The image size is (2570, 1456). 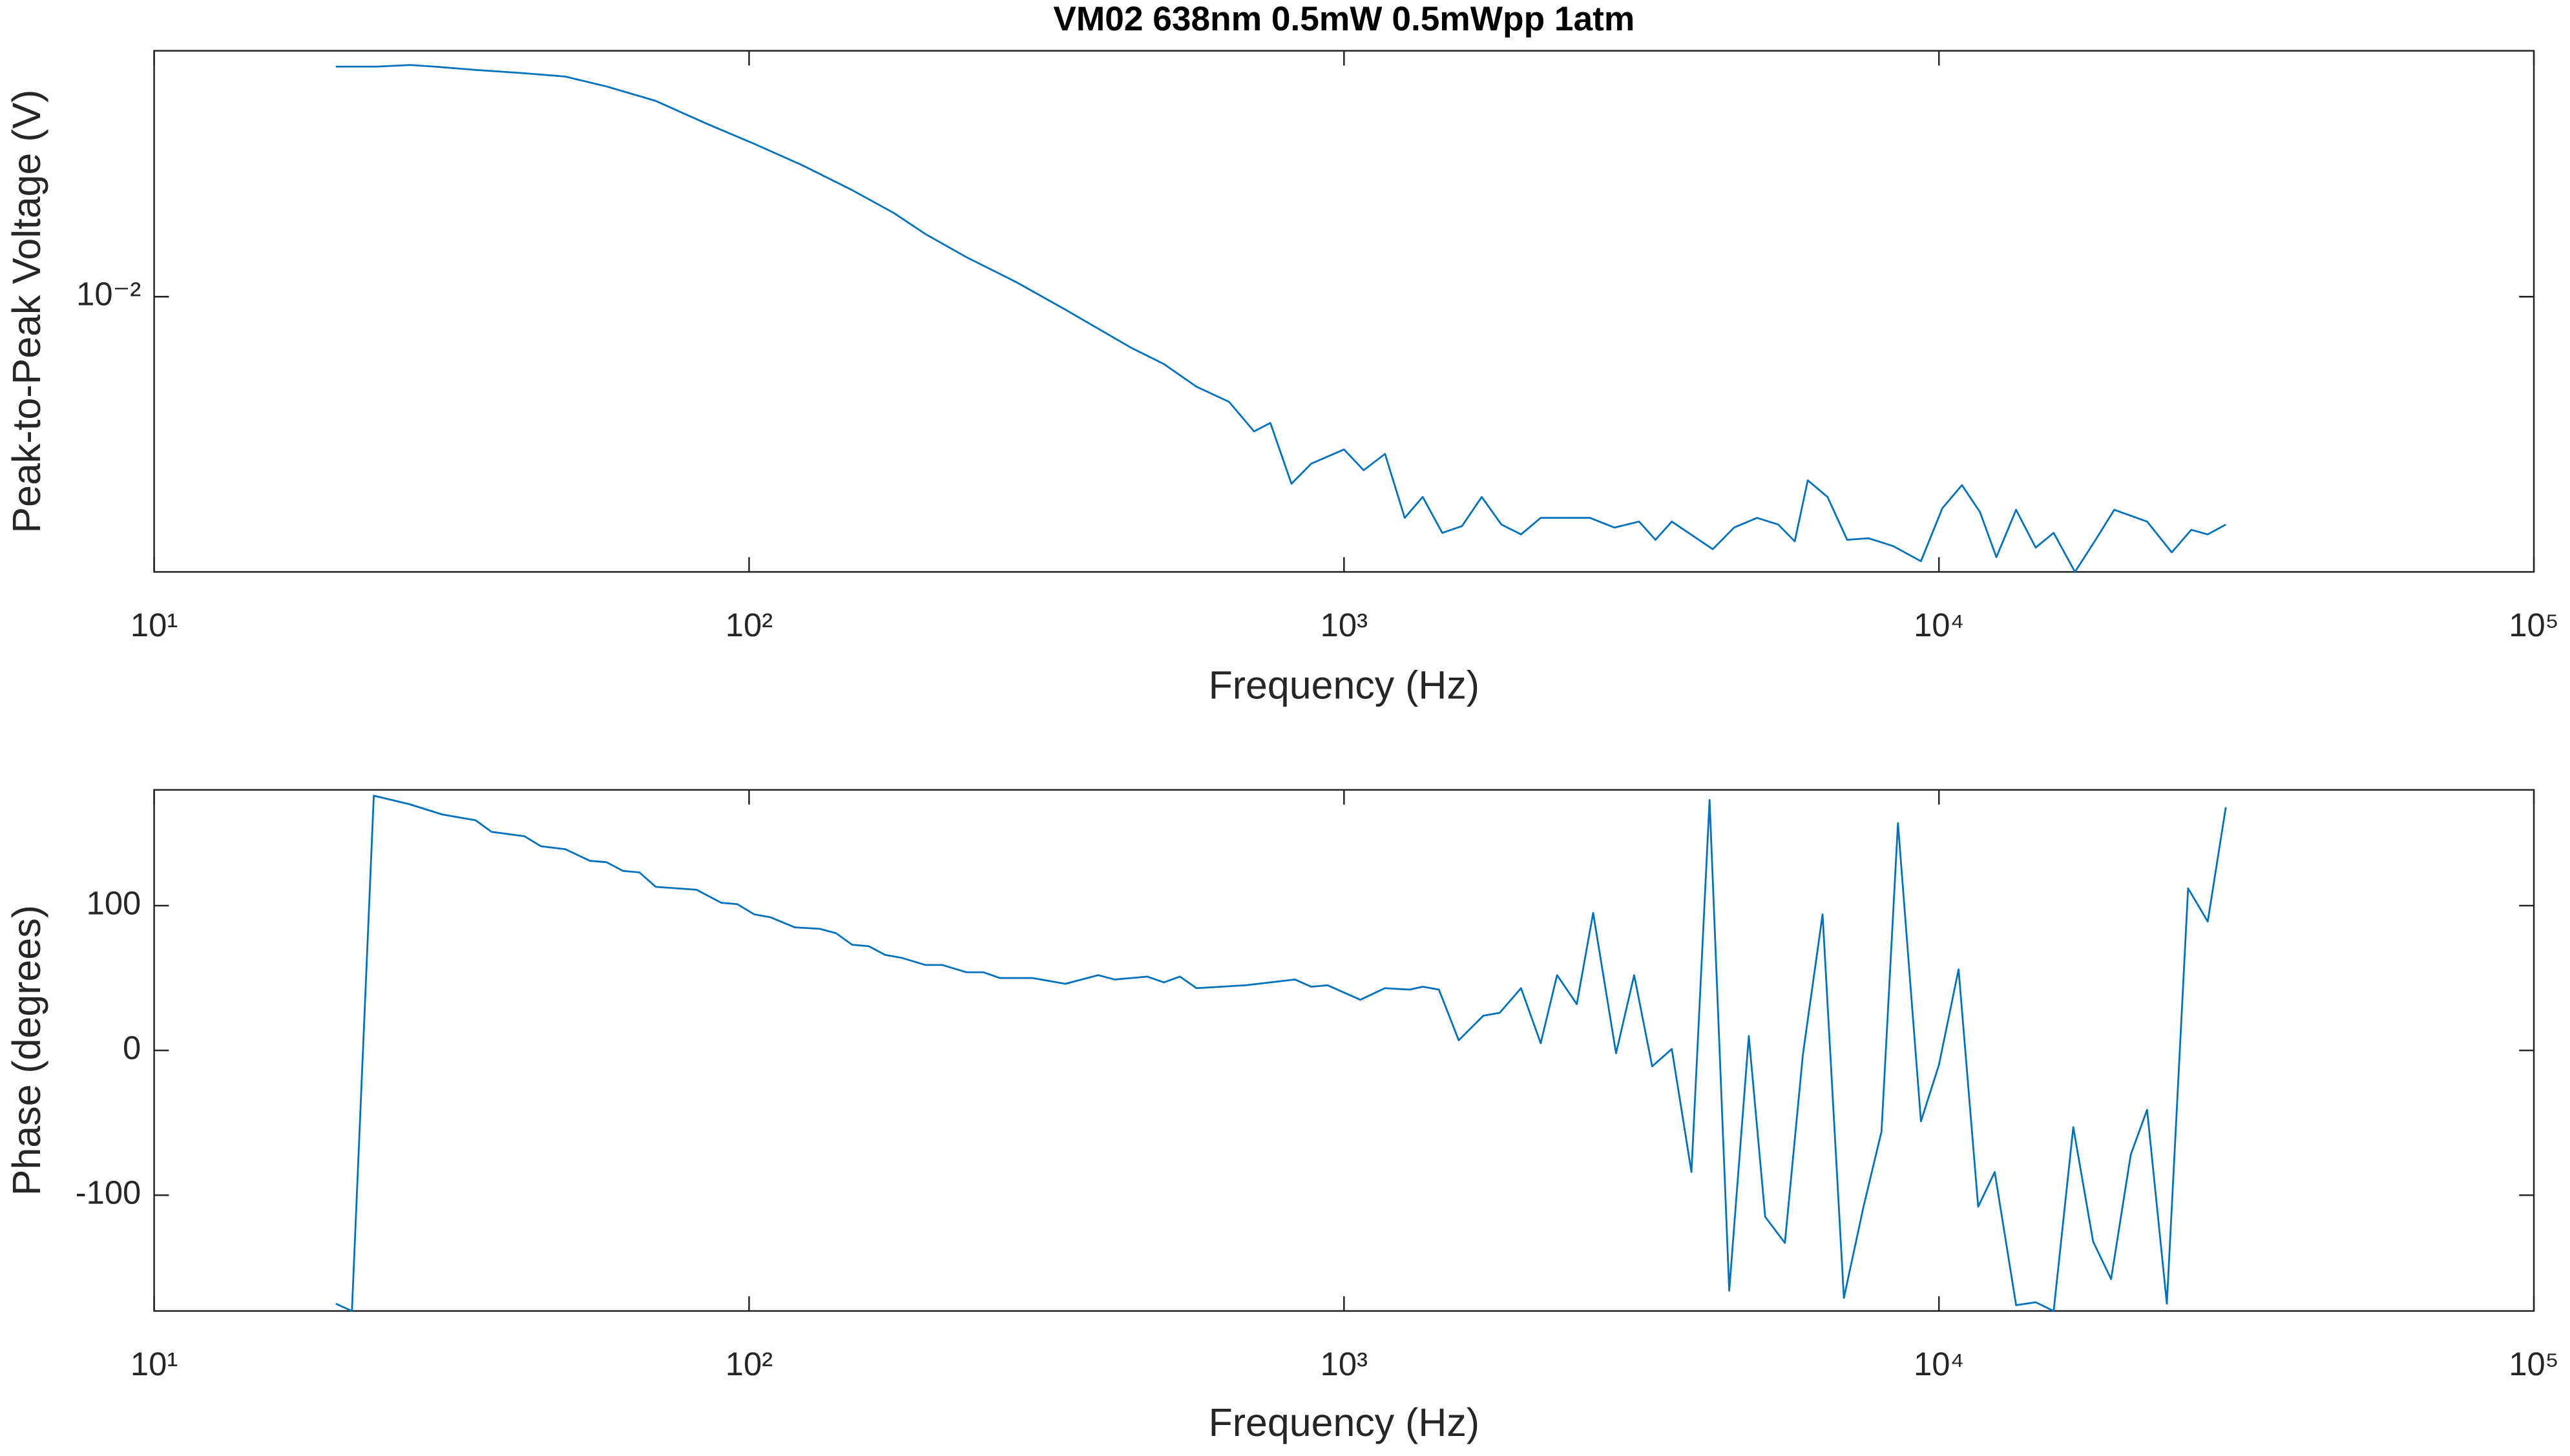 I want to click on y-tick-label: -100, so click(x=109, y=1192).